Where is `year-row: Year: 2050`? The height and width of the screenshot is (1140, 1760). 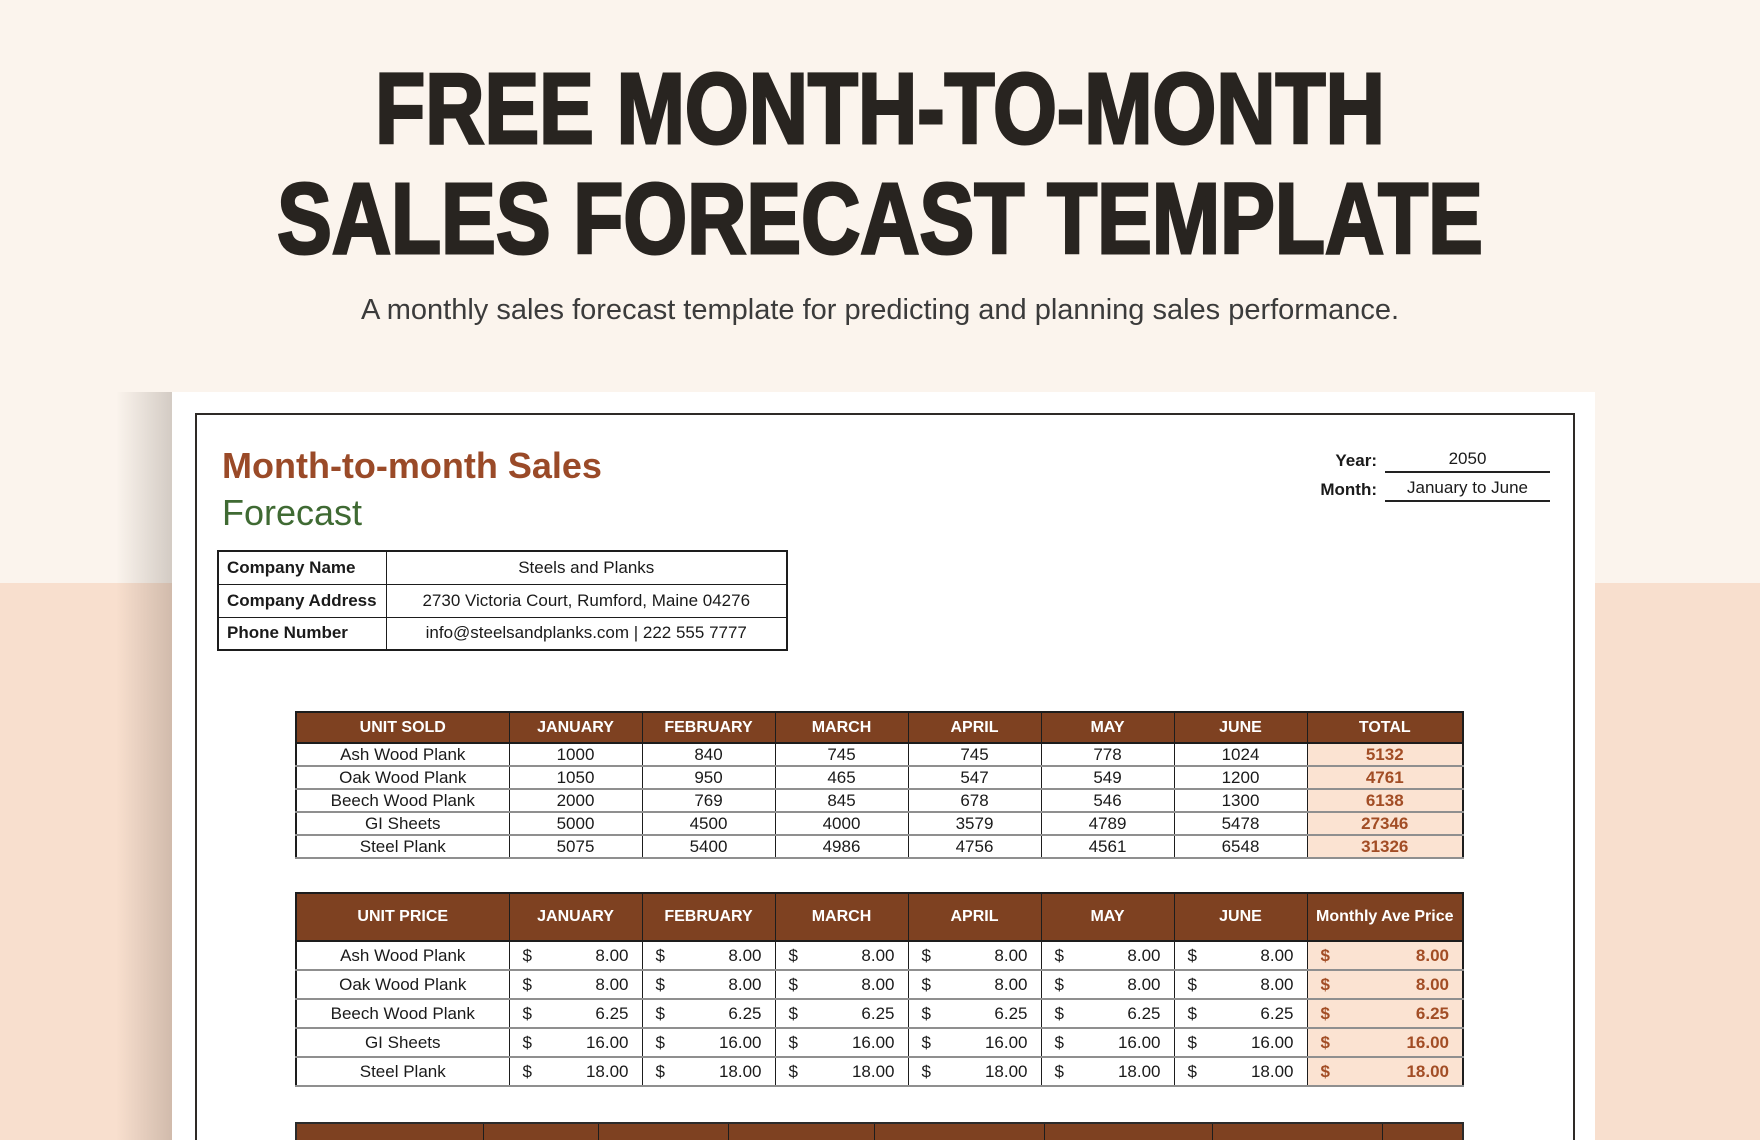
year-row: Year: 2050 is located at coordinates (1424, 458).